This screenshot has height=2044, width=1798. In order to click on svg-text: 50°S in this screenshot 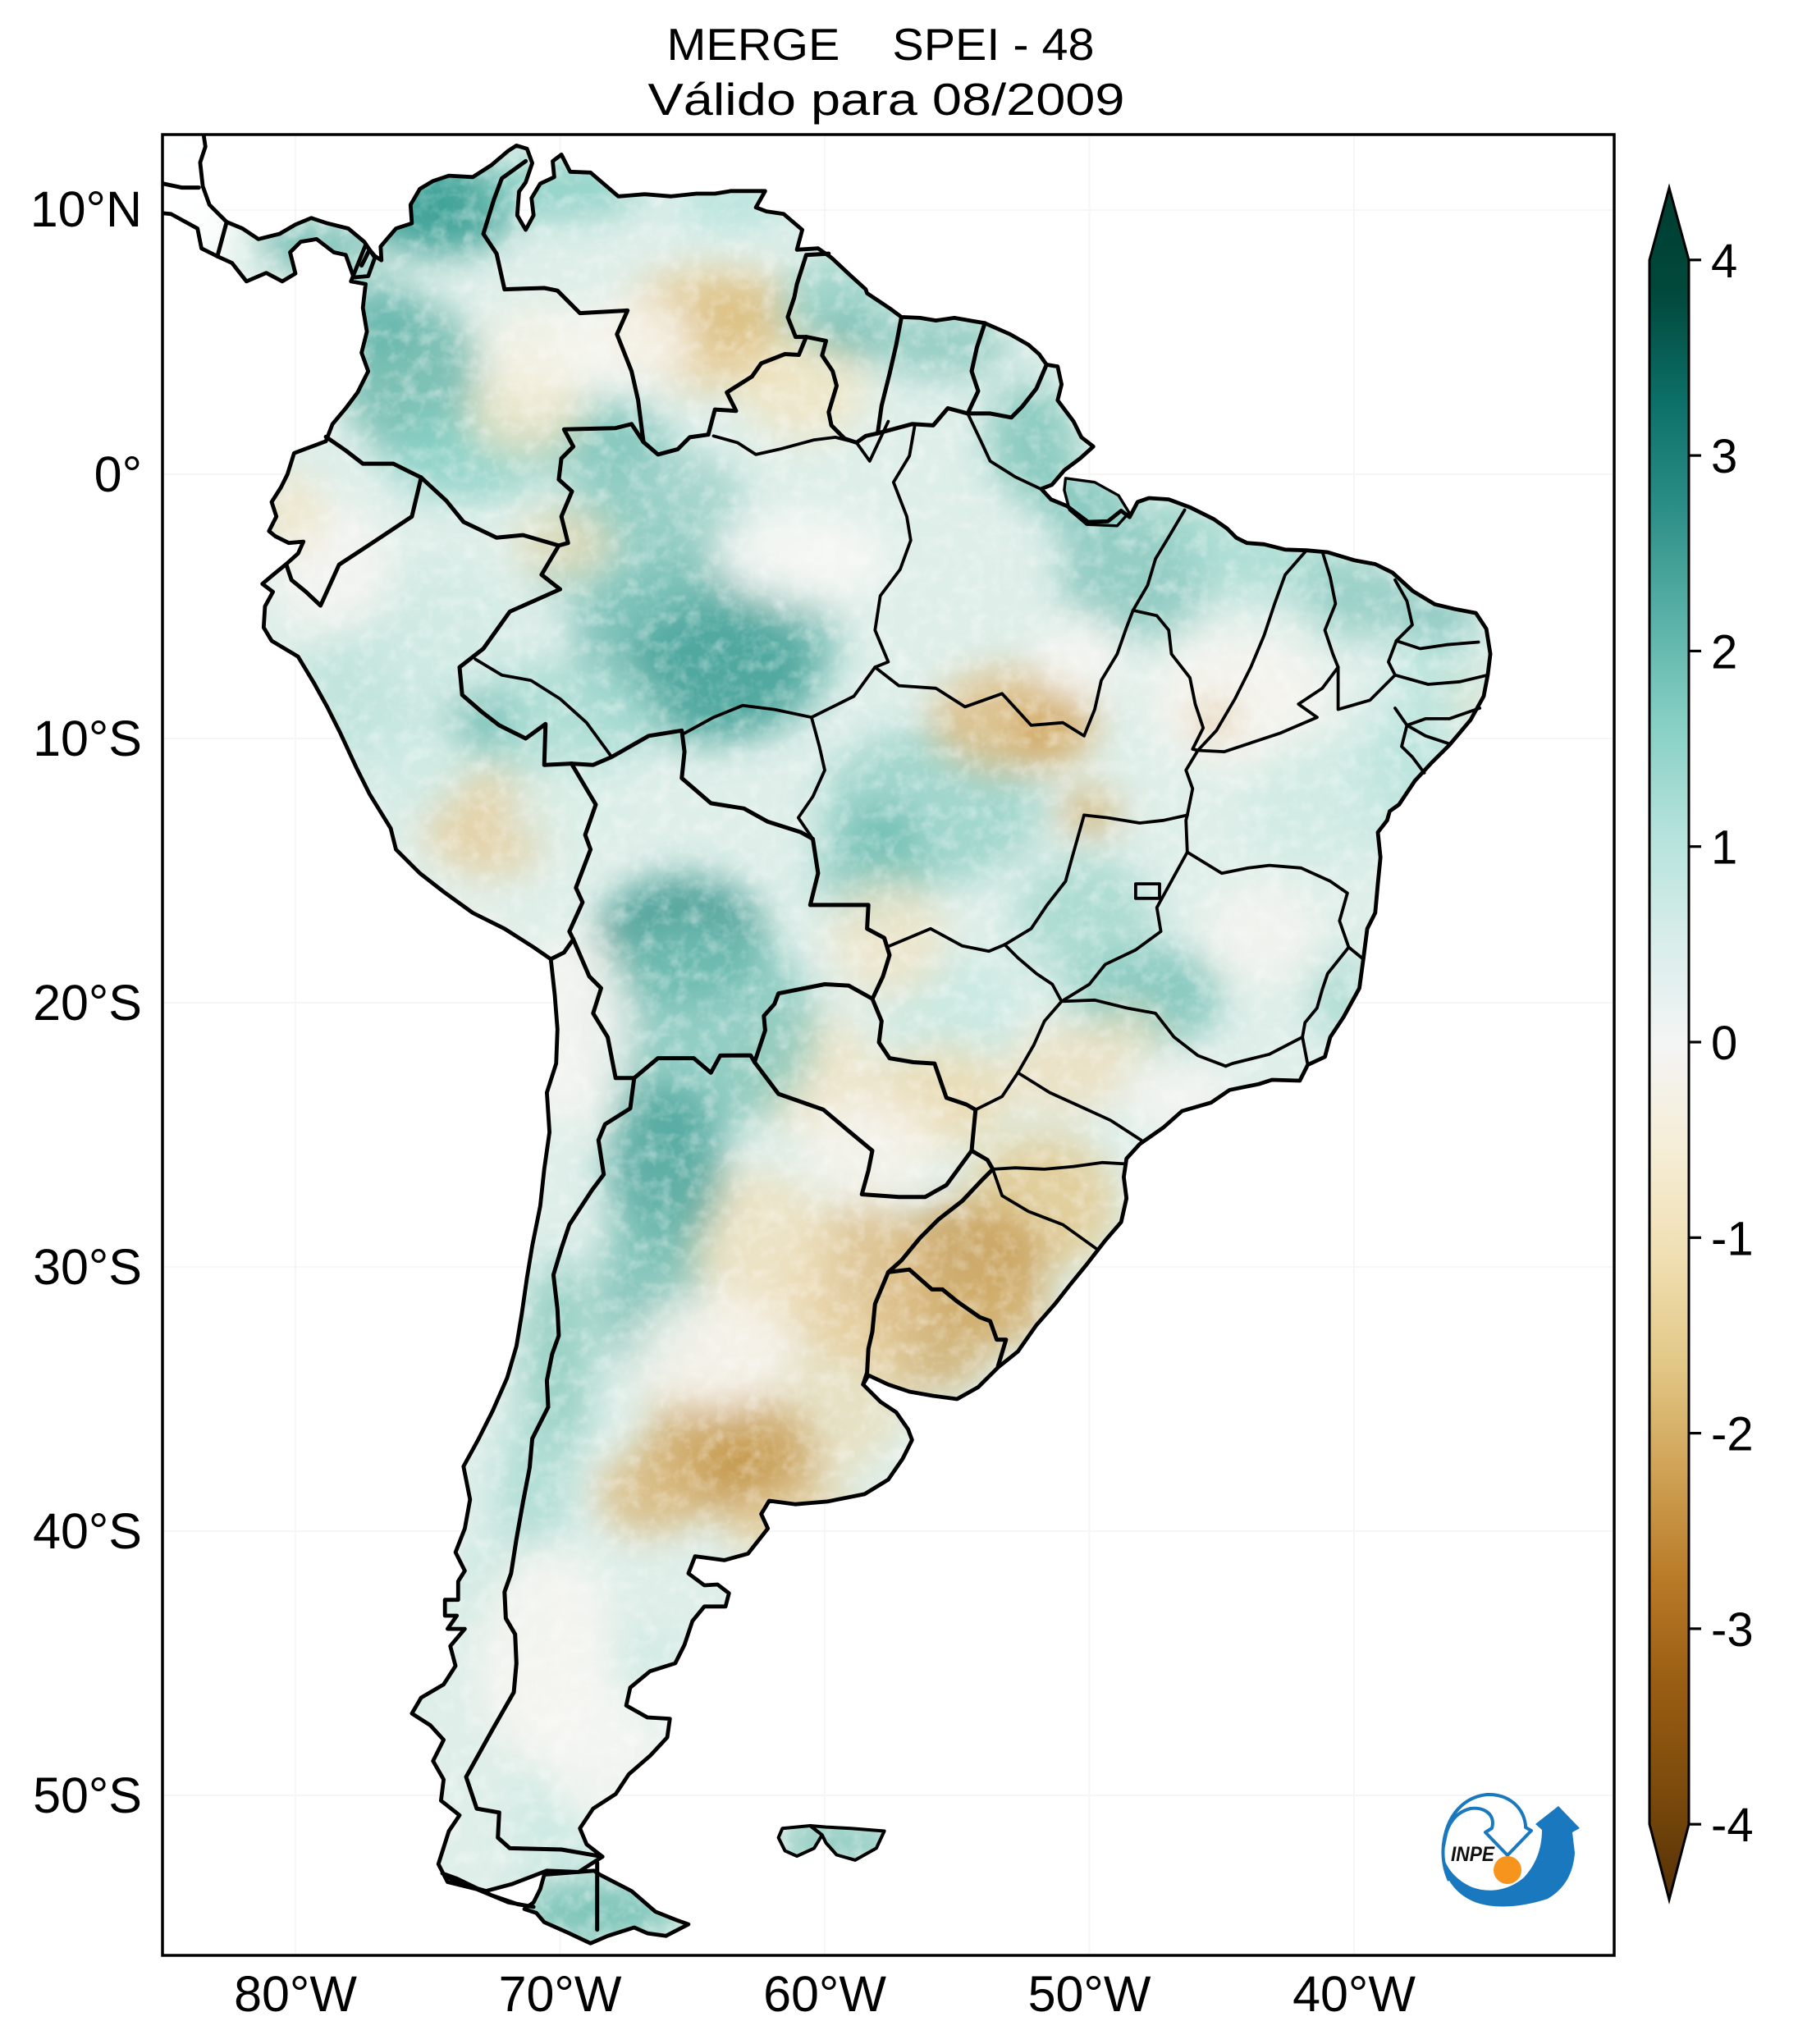, I will do `click(87, 1795)`.